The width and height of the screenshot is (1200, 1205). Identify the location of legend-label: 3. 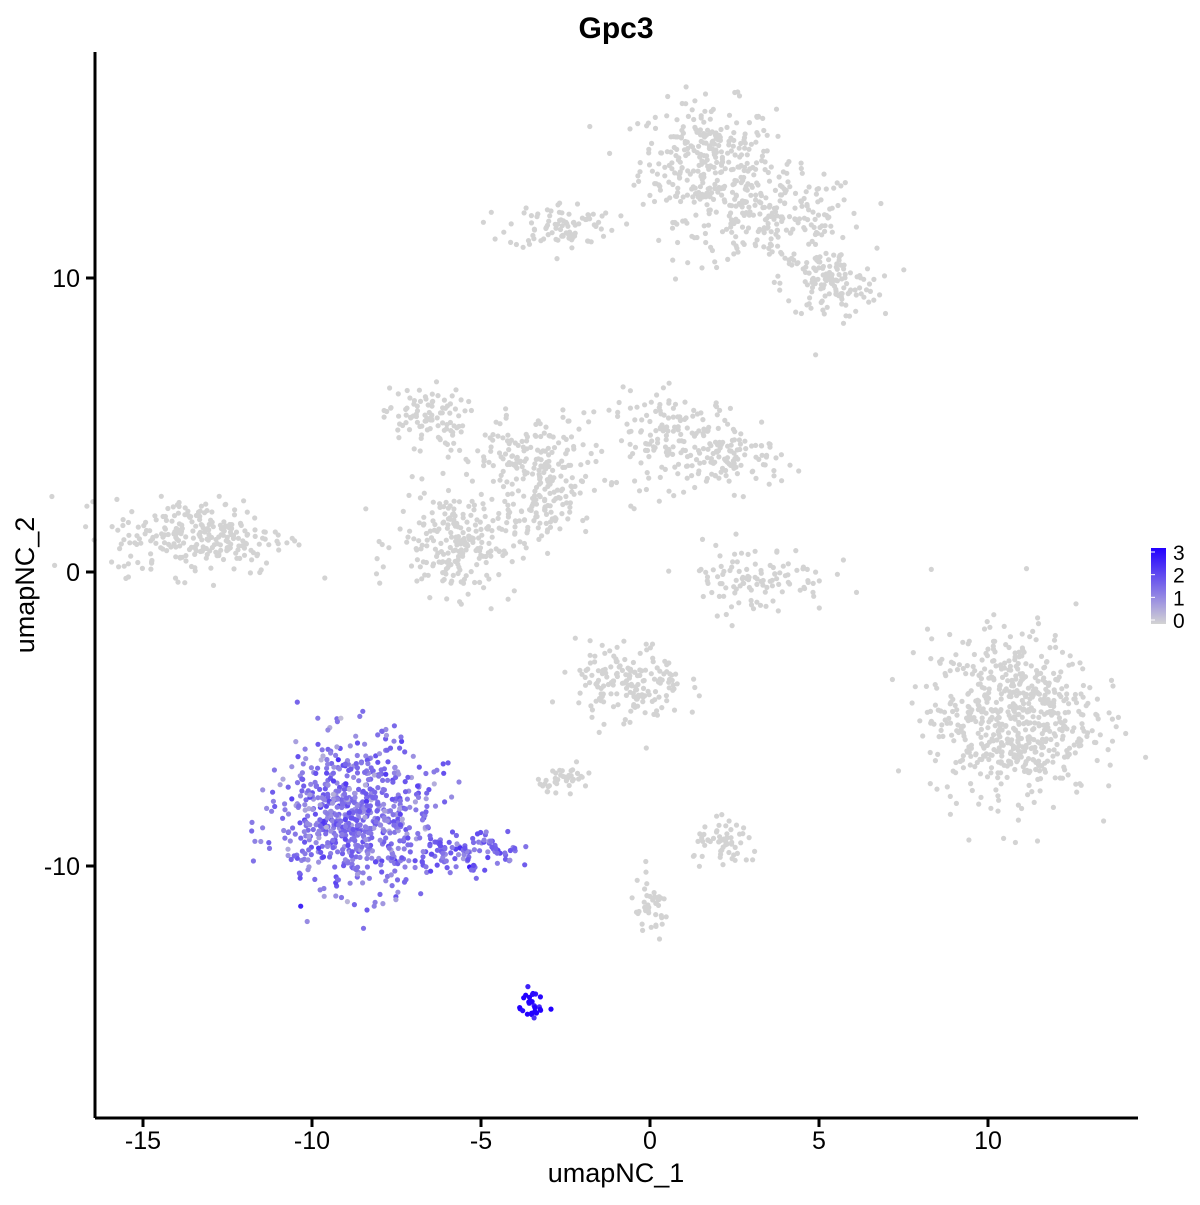
(1179, 553).